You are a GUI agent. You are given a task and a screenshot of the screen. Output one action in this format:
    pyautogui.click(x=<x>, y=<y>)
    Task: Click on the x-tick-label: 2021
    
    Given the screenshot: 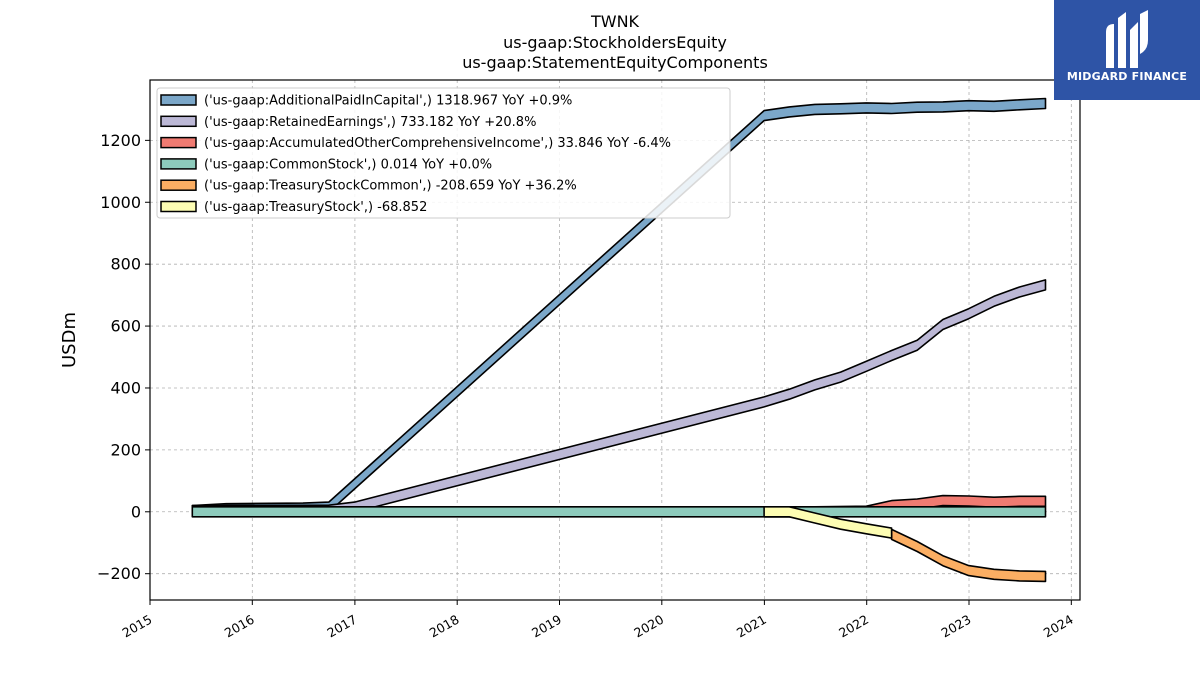 What is the action you would take?
    pyautogui.click(x=751, y=626)
    